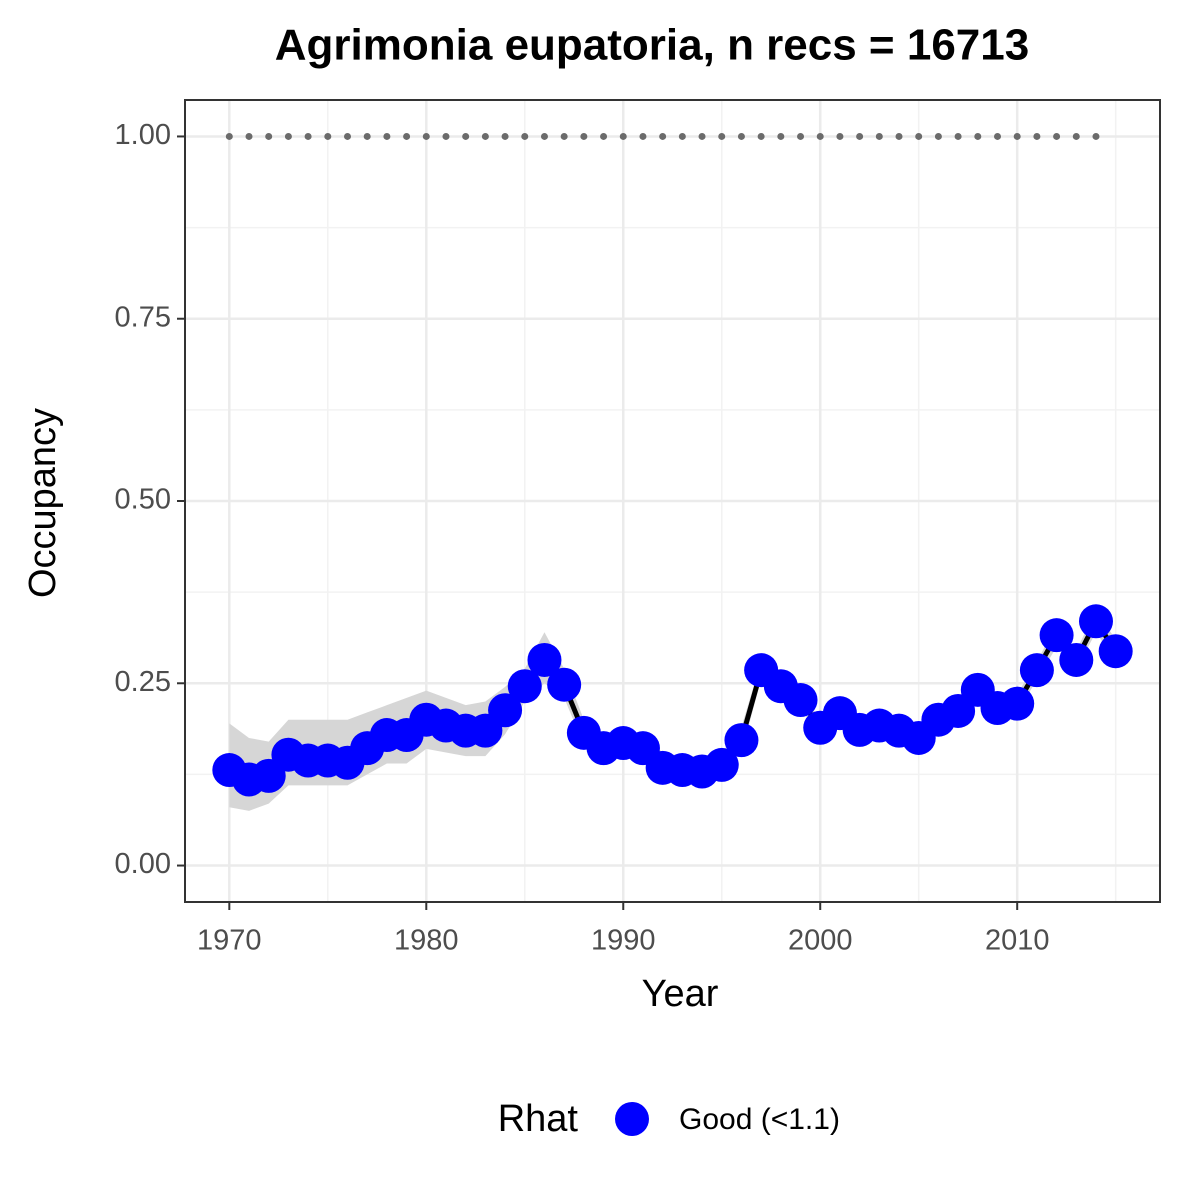 Image resolution: width=1200 pixels, height=1200 pixels. What do you see at coordinates (652, 45) in the screenshot?
I see `chart-title: Agrimonia eupatoria, n recs = 16713` at bounding box center [652, 45].